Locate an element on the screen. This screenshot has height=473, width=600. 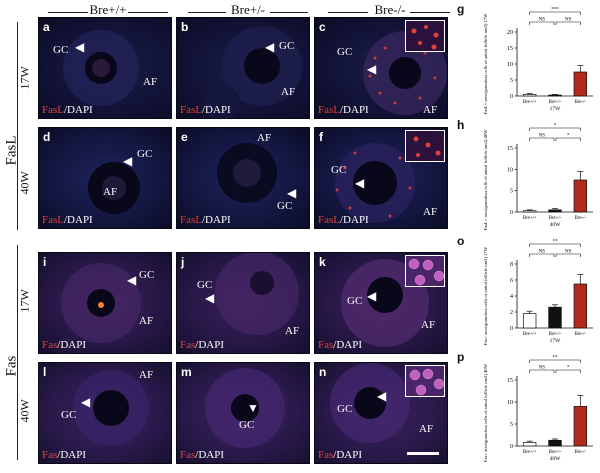
micrograph-panel-m: m GC ▼ Fas/DAPI is located at coordinates (243, 413).